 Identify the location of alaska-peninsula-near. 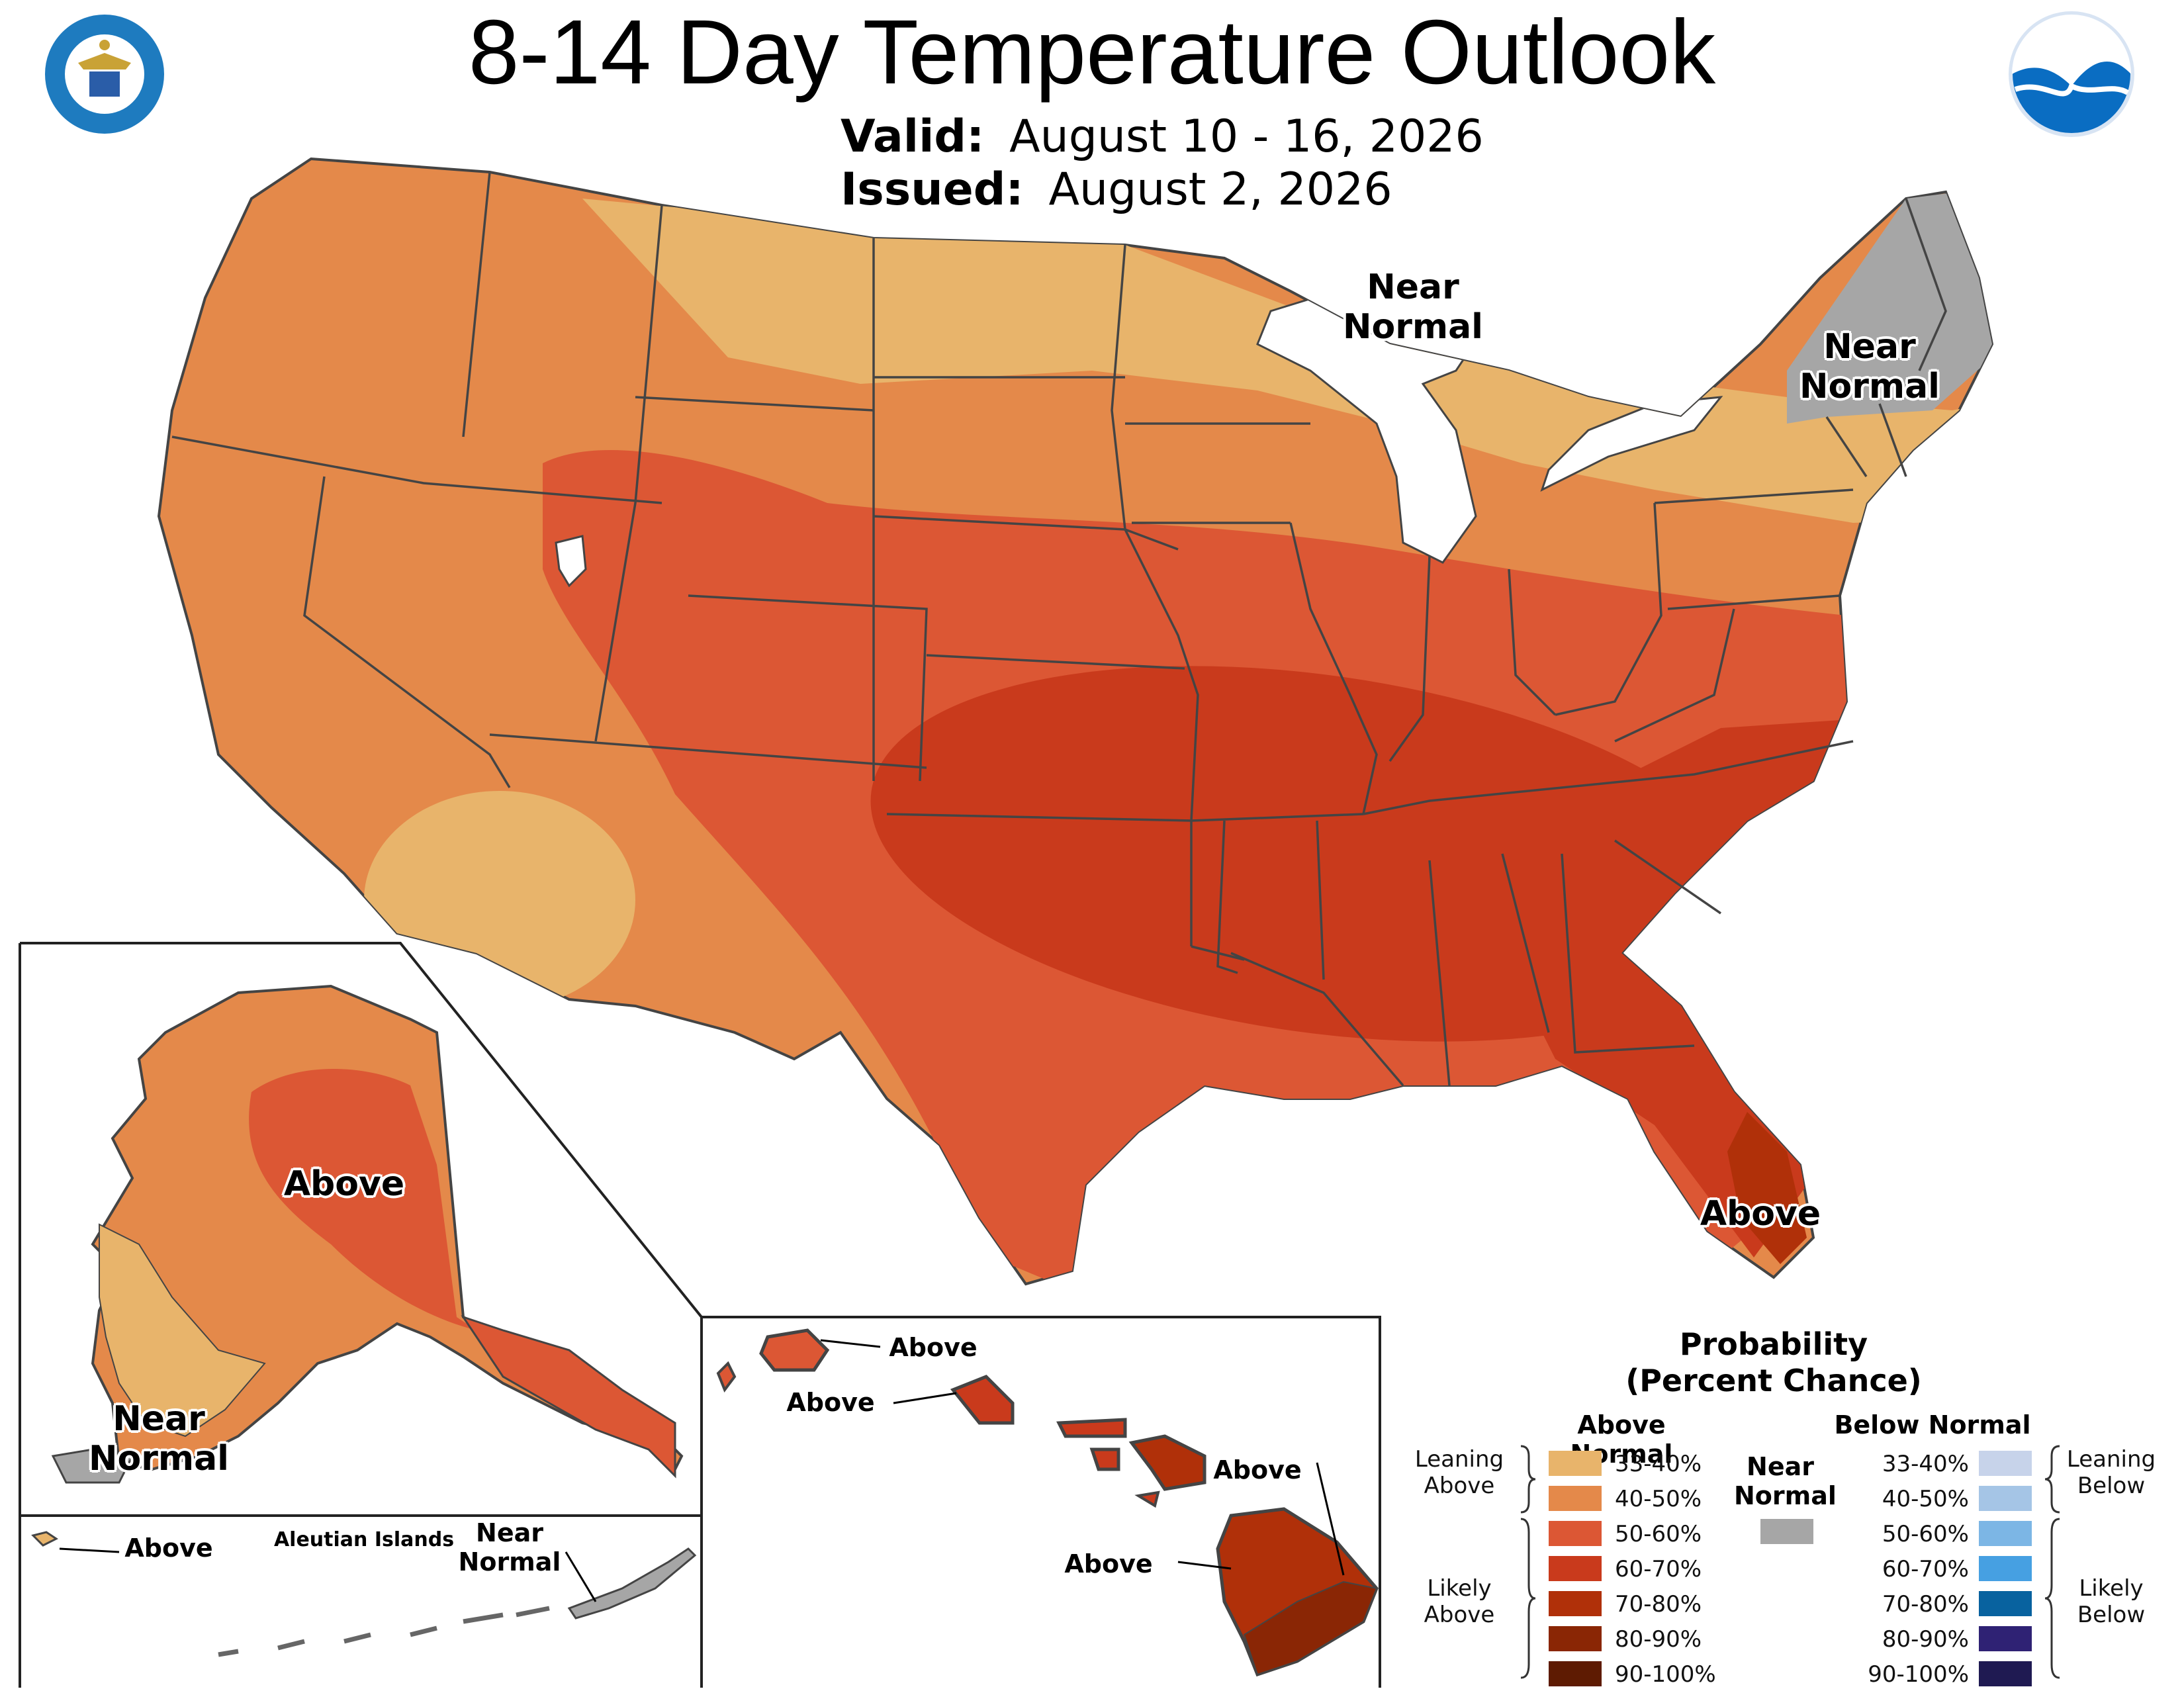
(92, 1466).